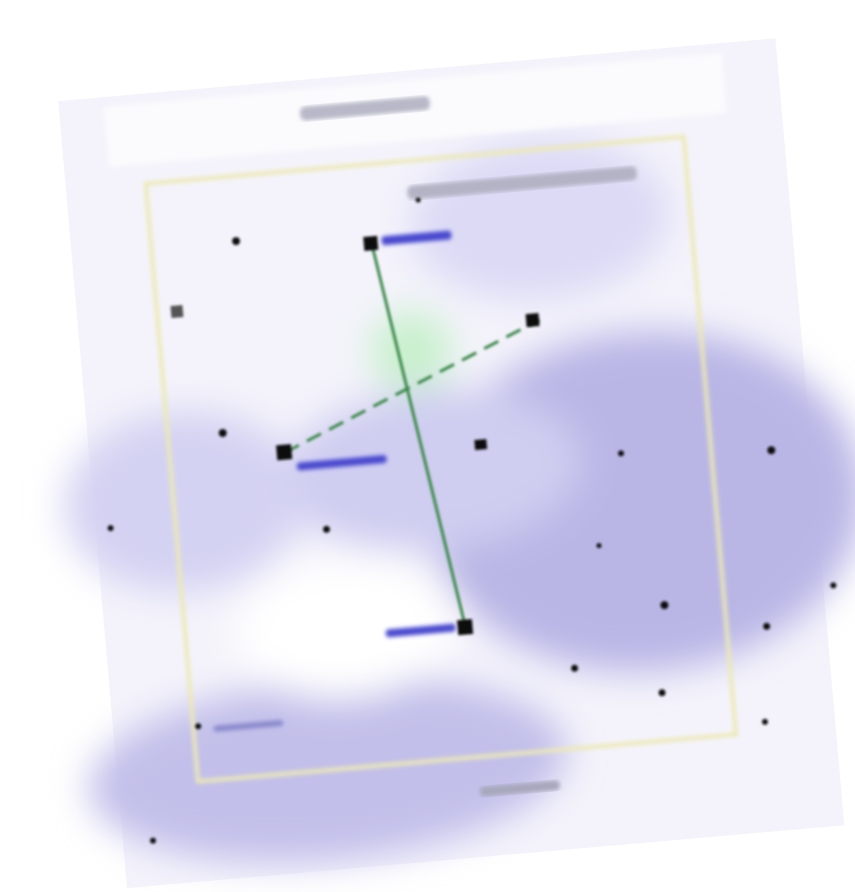  I want to click on caption-smudge, so click(519, 788).